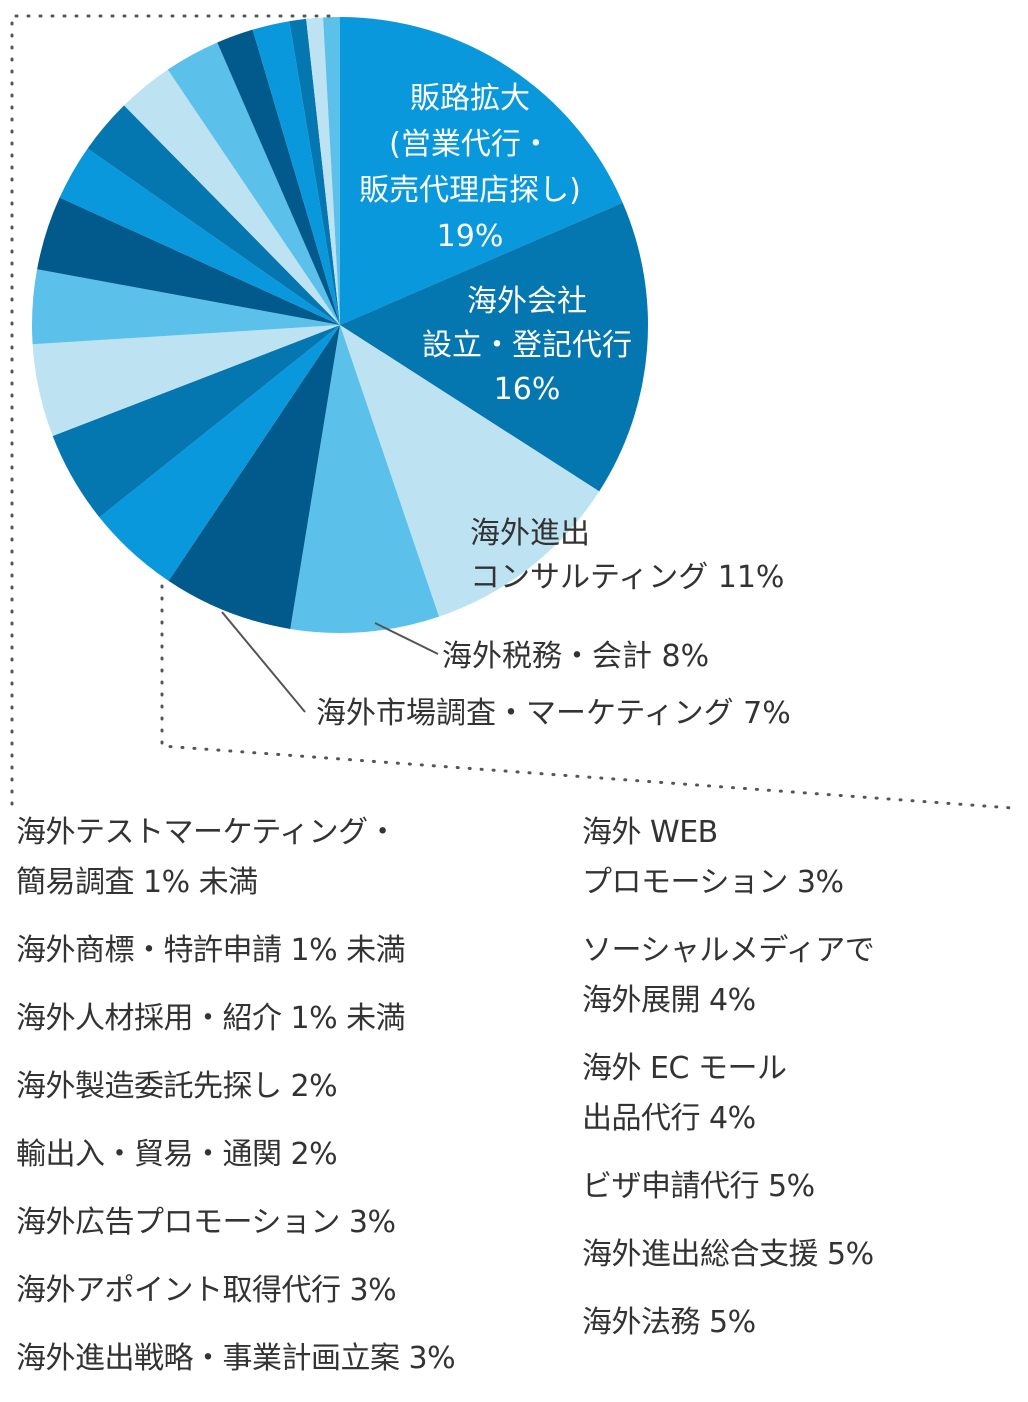  What do you see at coordinates (406, 638) in the screenshot?
I see `leader-line-tax` at bounding box center [406, 638].